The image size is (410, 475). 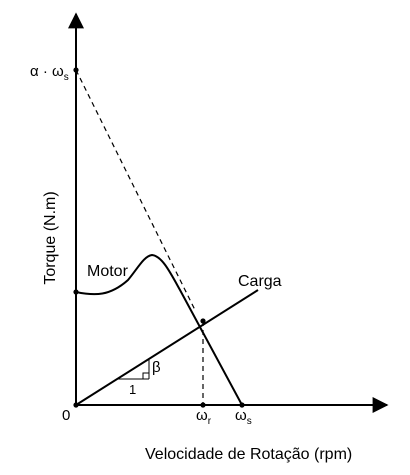 What do you see at coordinates (242, 405) in the screenshot?
I see `omega-s-point` at bounding box center [242, 405].